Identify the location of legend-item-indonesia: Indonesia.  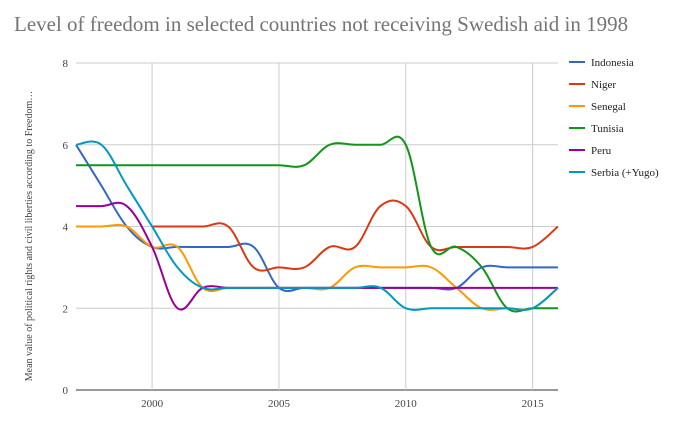
(601, 63).